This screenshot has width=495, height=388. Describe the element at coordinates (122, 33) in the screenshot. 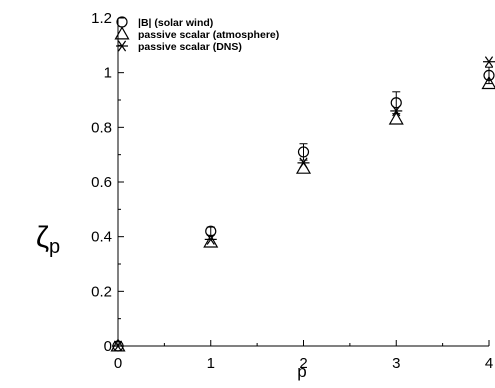

I see `legend-marker-triangle` at that location.